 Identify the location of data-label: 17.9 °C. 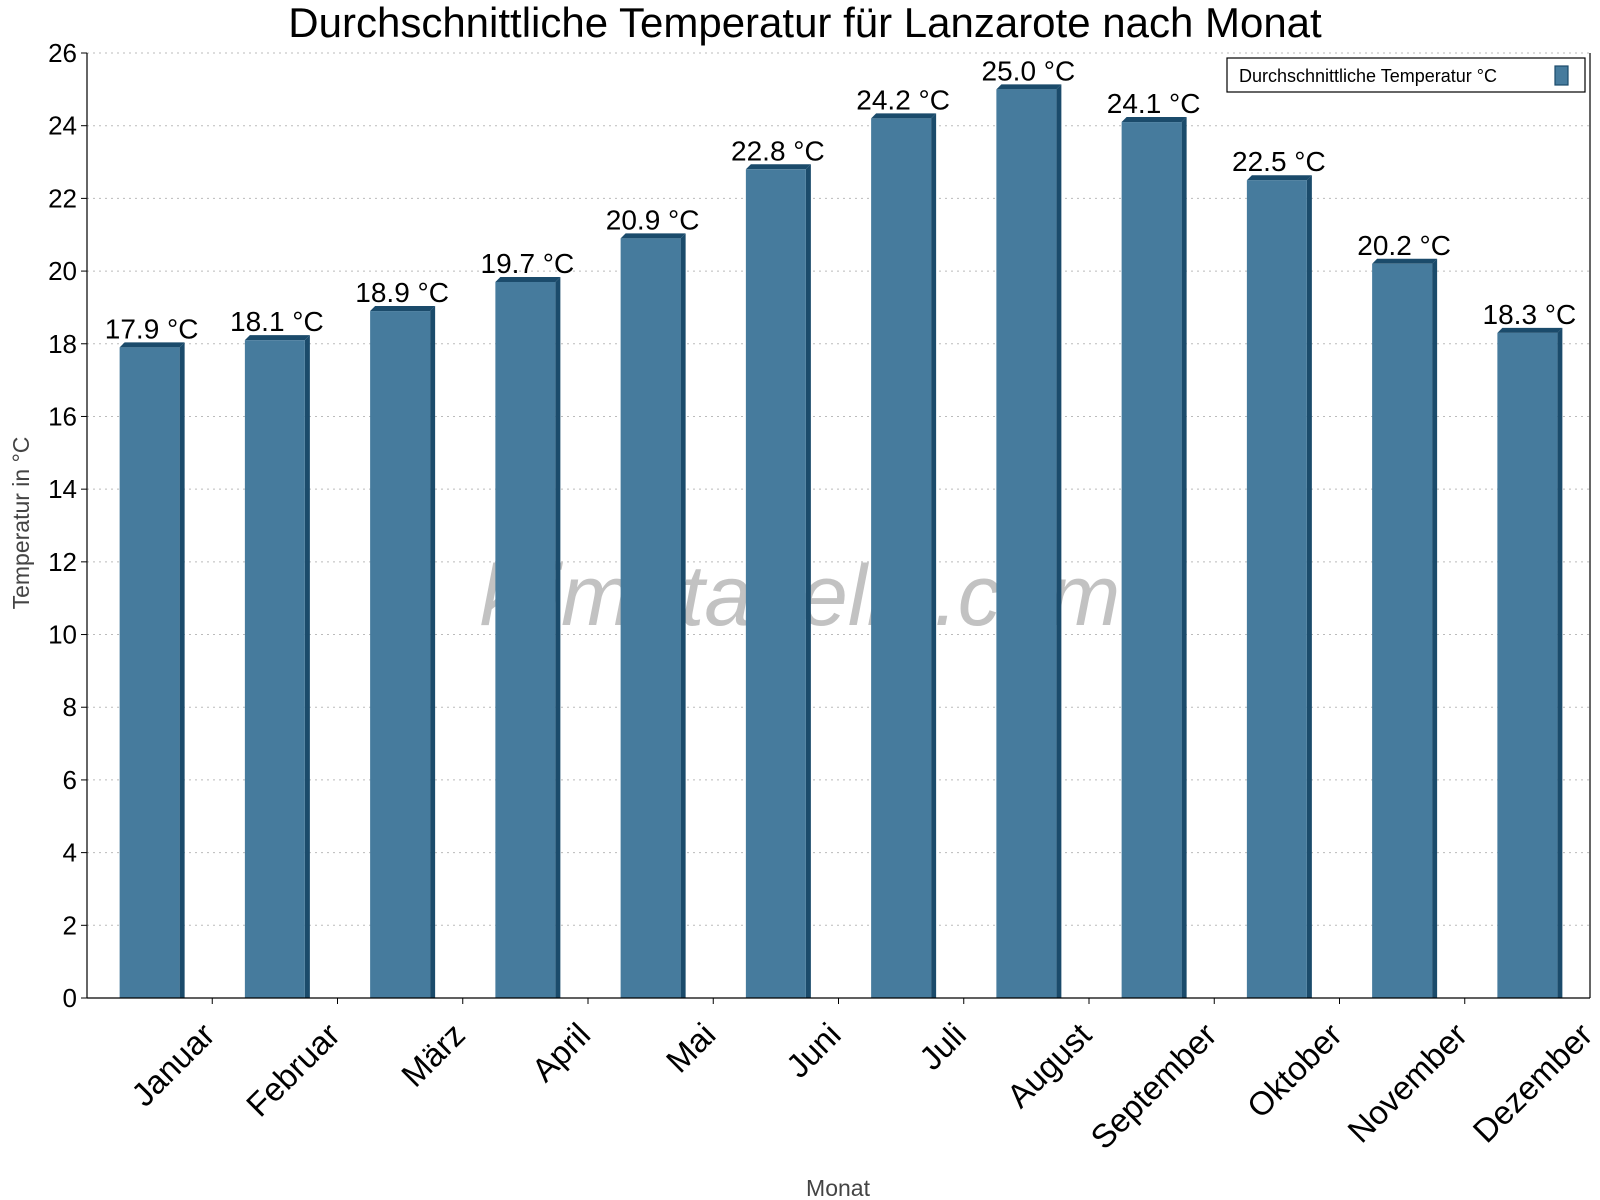
(152, 328).